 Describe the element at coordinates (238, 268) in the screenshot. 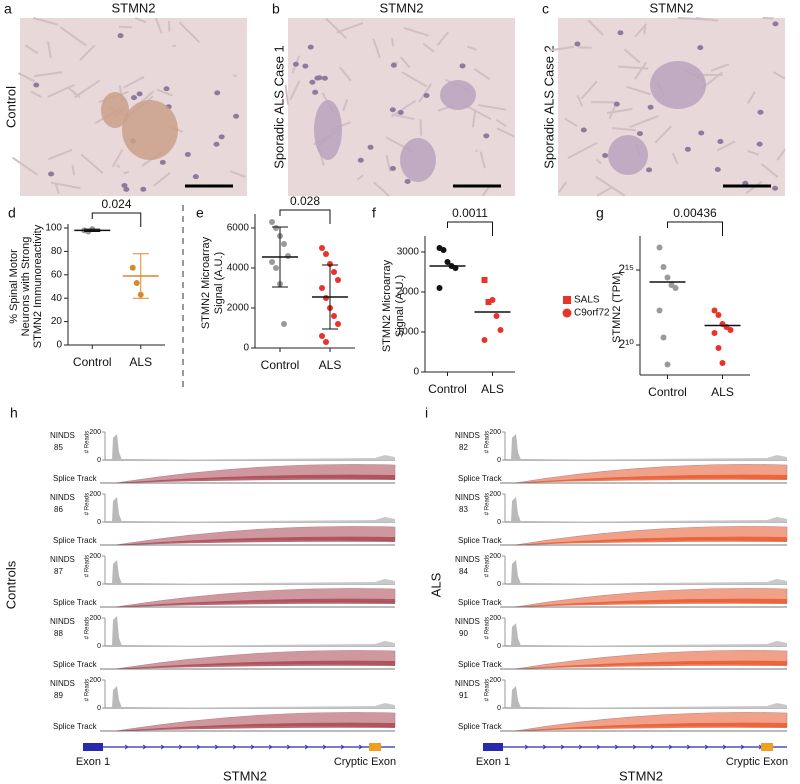

I see `y-tick-label: 4000` at that location.